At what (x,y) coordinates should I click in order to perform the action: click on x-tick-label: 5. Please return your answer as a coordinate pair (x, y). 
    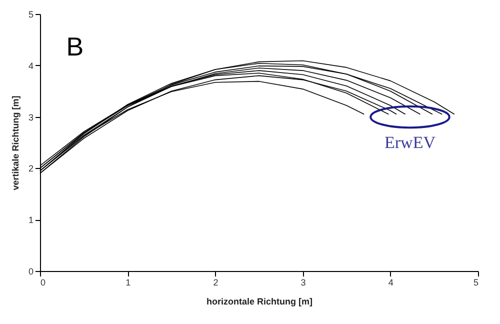
    Looking at the image, I should click on (475, 283).